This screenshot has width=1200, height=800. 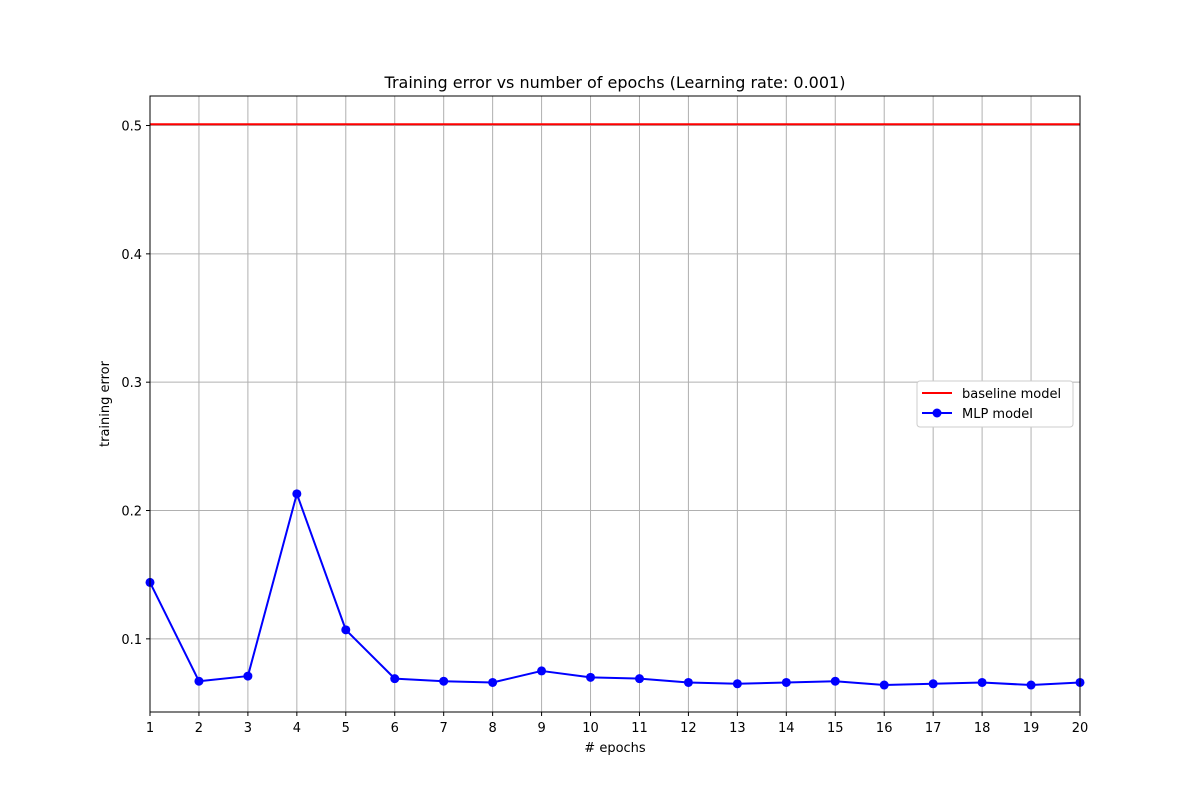 I want to click on x-tick-label: 4, so click(x=297, y=728).